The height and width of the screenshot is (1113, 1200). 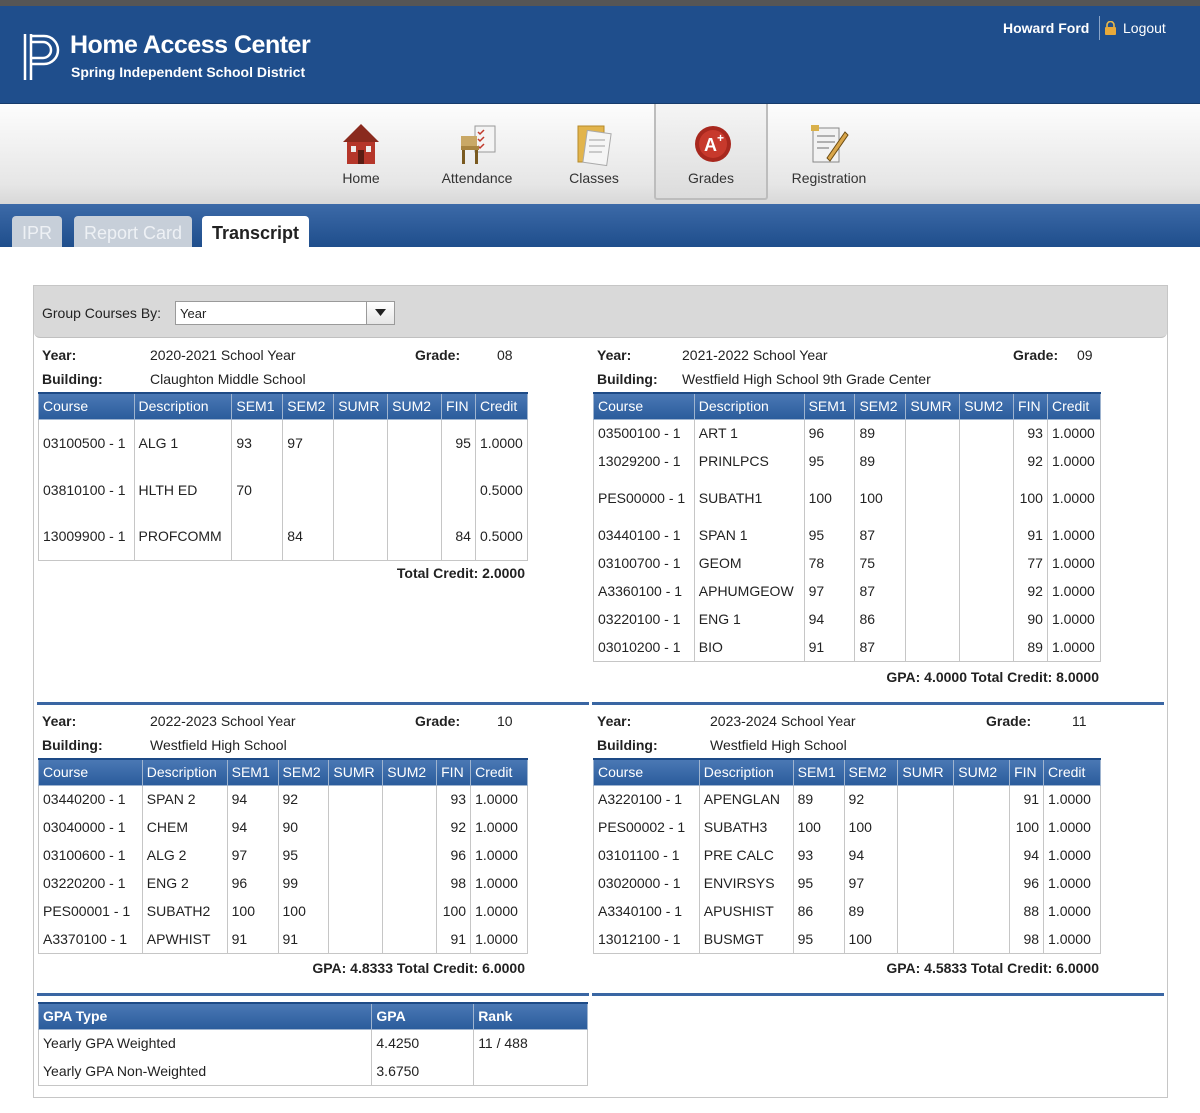 I want to click on nav-attendance: Attendance, so click(x=477, y=151).